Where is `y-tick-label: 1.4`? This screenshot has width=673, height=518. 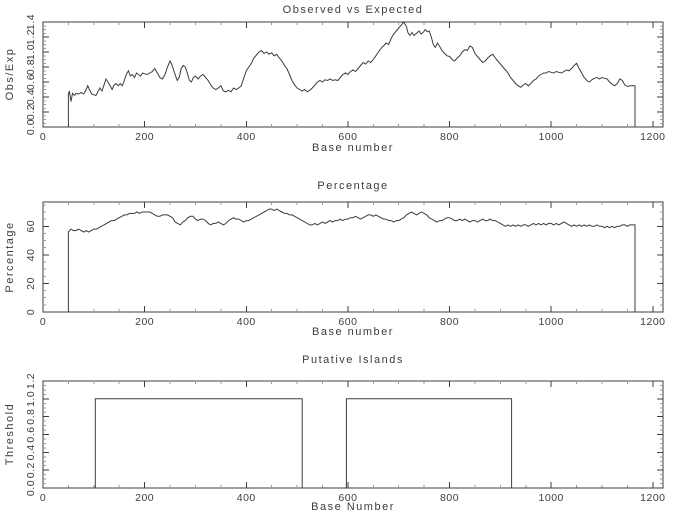
y-tick-label: 1.4 is located at coordinates (31, 22).